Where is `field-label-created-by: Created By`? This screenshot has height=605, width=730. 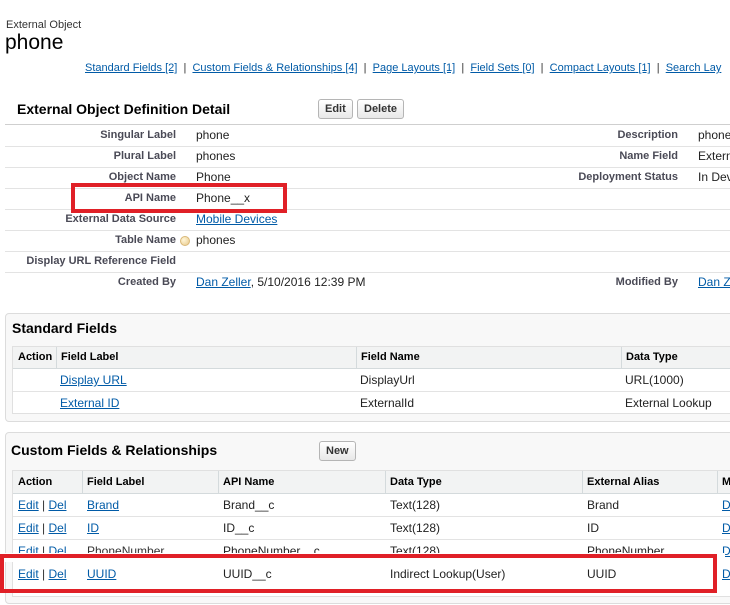
field-label-created-by: Created By is located at coordinates (146, 282).